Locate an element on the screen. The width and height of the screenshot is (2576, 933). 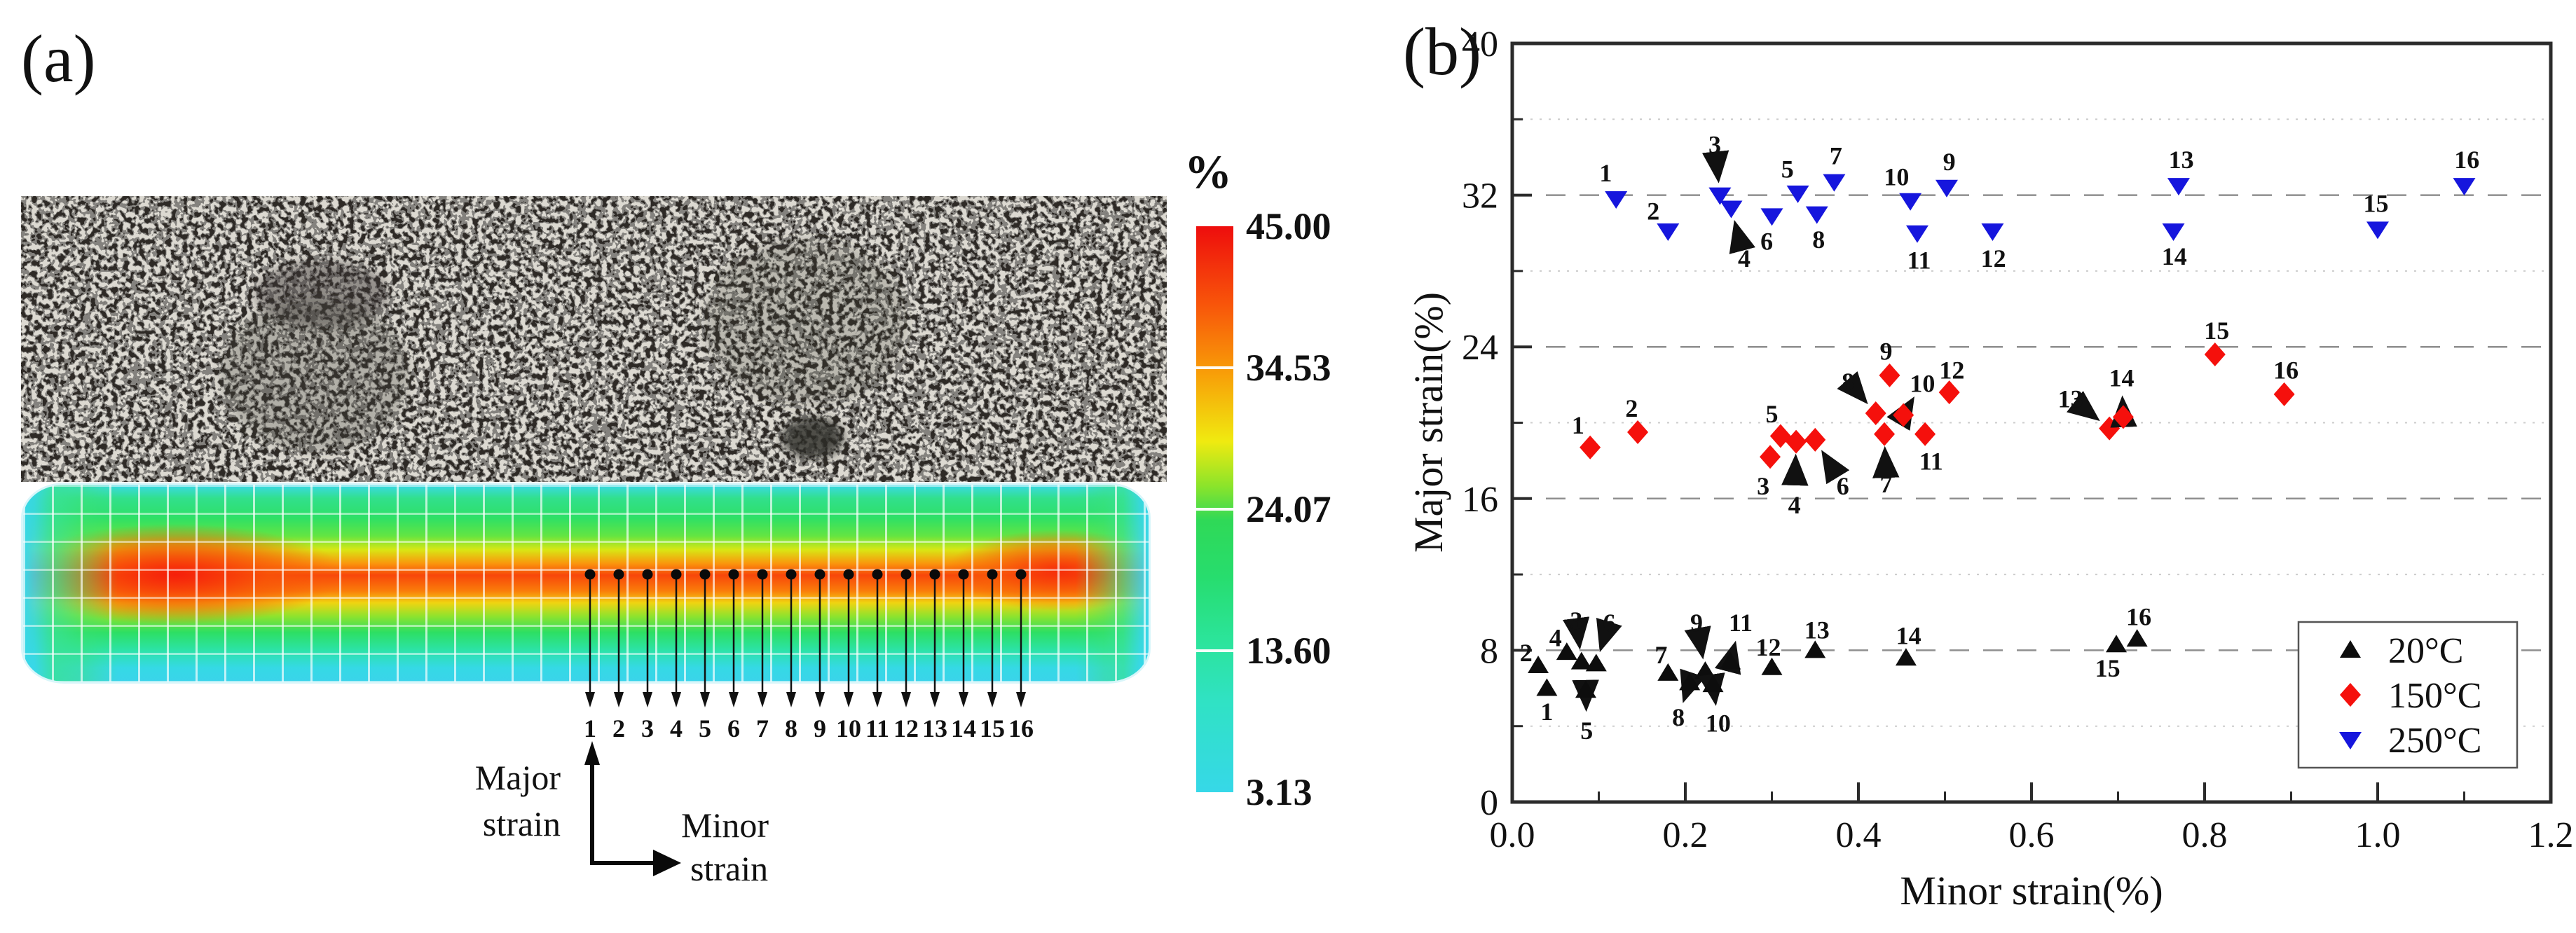
panel-a-annotations: 1 2 3 4 5 6 7 8 9 10 11 12 13 14 15 16 is located at coordinates (809, 722).